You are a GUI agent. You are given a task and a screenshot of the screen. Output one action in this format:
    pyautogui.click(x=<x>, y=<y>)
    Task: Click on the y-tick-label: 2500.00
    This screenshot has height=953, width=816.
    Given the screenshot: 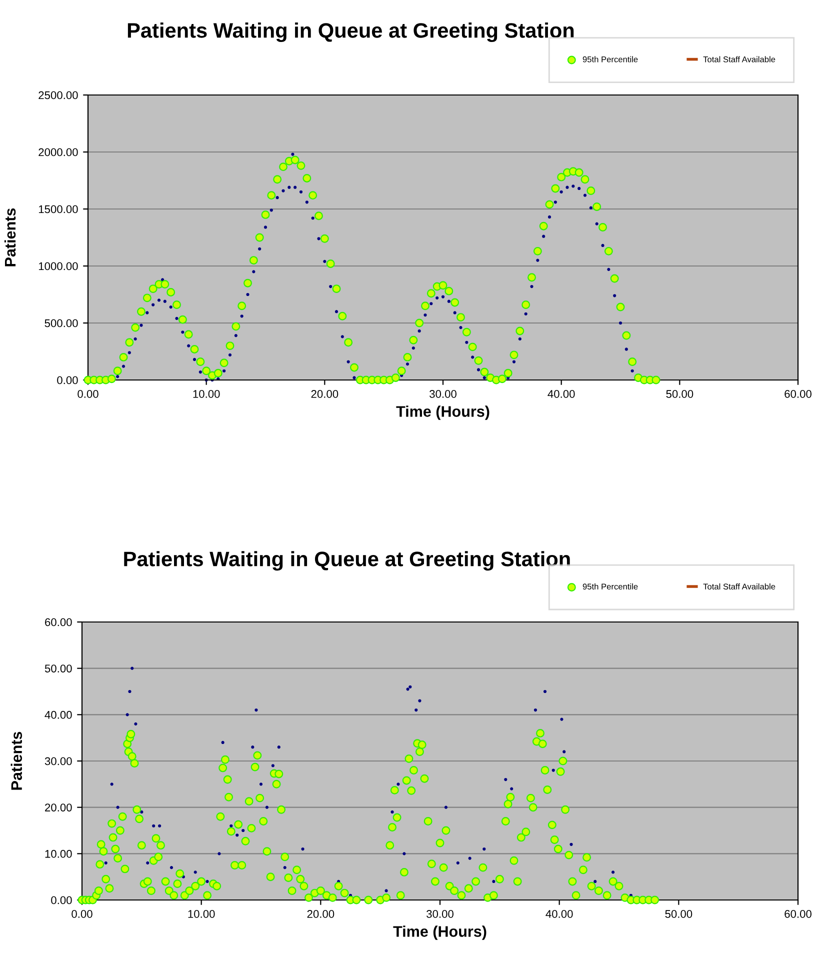 What is the action you would take?
    pyautogui.click(x=58, y=95)
    